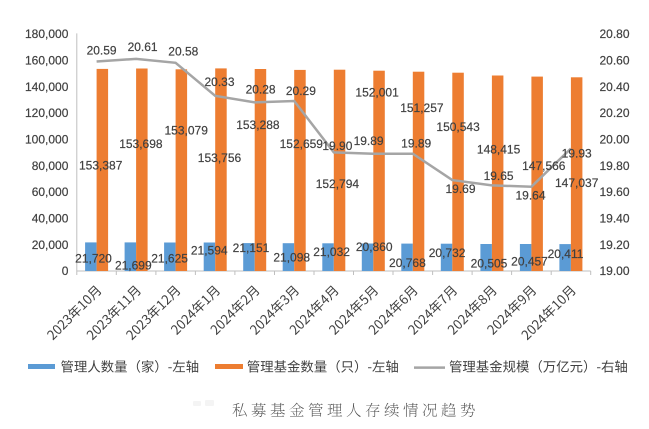 The width and height of the screenshot is (649, 429). Describe the element at coordinates (377, 93) in the screenshot. I see `svg-text: 152,001` at that location.